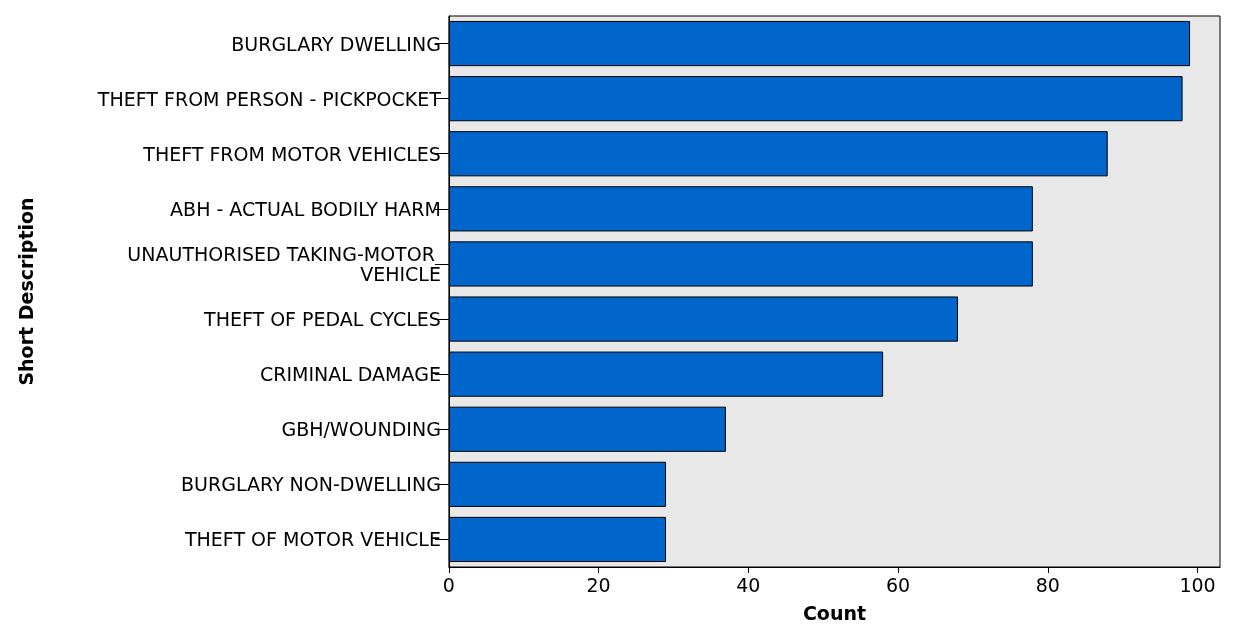  Describe the element at coordinates (361, 429) in the screenshot. I see `y-tick-label: GBH/WOUNDING` at that location.